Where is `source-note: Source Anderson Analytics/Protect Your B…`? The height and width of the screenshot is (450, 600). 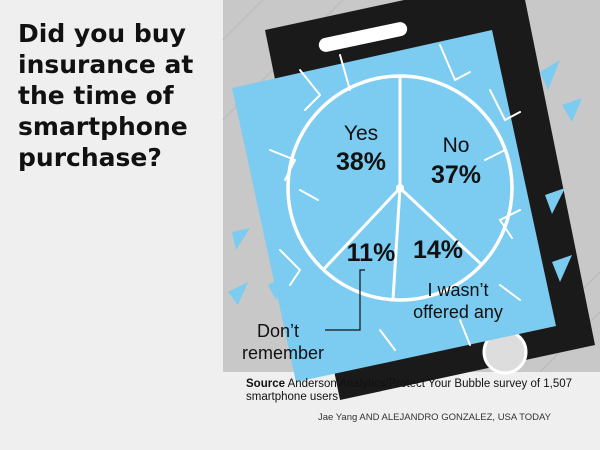 source-note: Source Anderson Analytics/Protect Your B… is located at coordinates (418, 391).